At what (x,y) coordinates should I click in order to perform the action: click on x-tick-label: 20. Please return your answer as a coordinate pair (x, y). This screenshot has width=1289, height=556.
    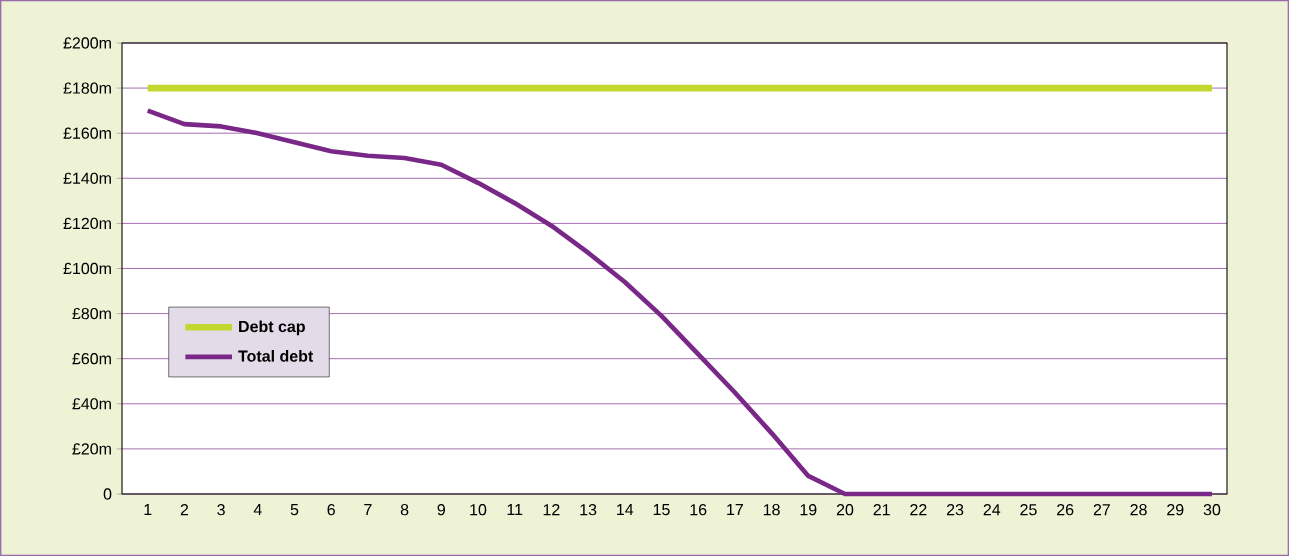
    Looking at the image, I should click on (845, 510).